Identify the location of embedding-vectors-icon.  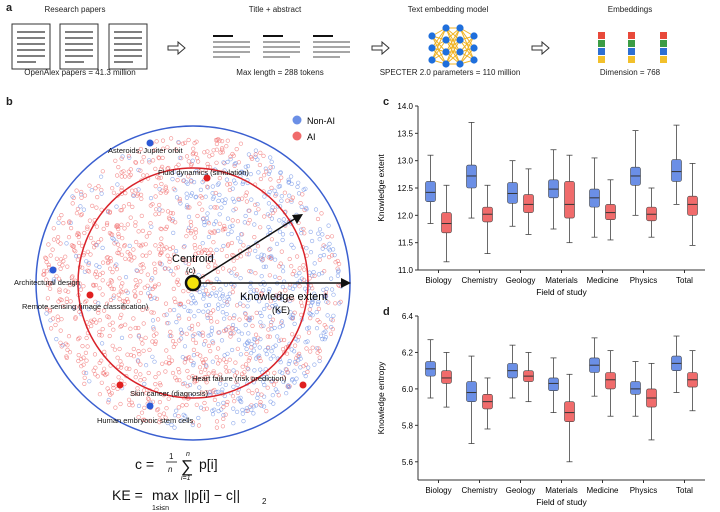
(632, 47).